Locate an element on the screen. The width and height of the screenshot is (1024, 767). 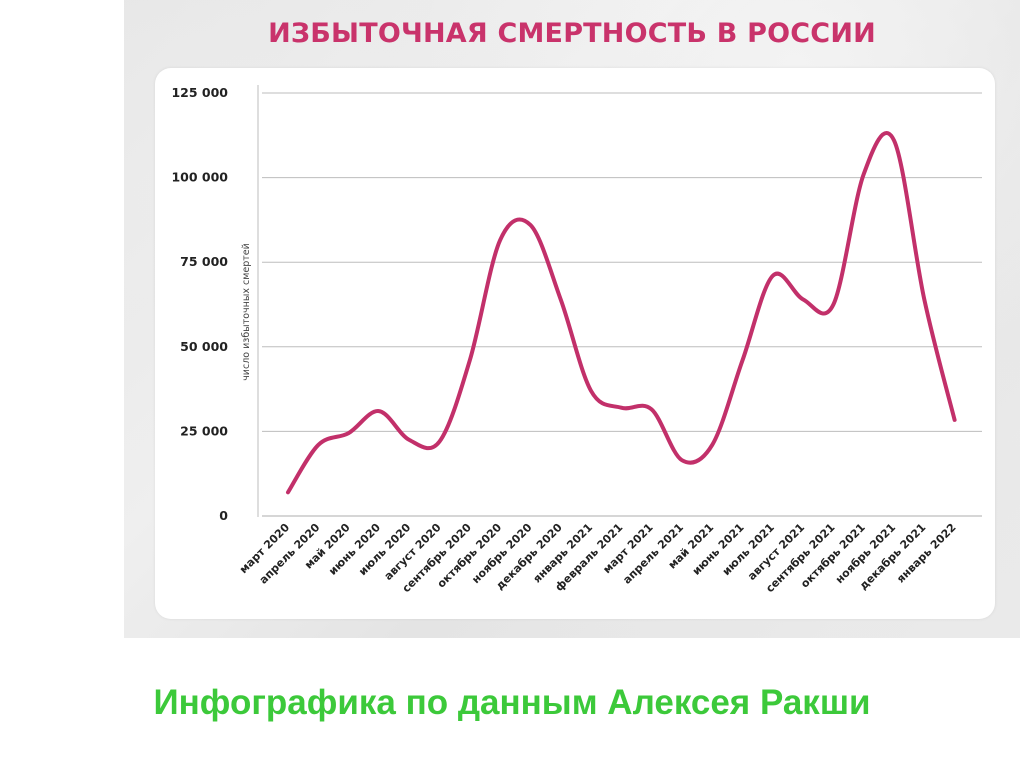
y-tick-label: 0 is located at coordinates (223, 515).